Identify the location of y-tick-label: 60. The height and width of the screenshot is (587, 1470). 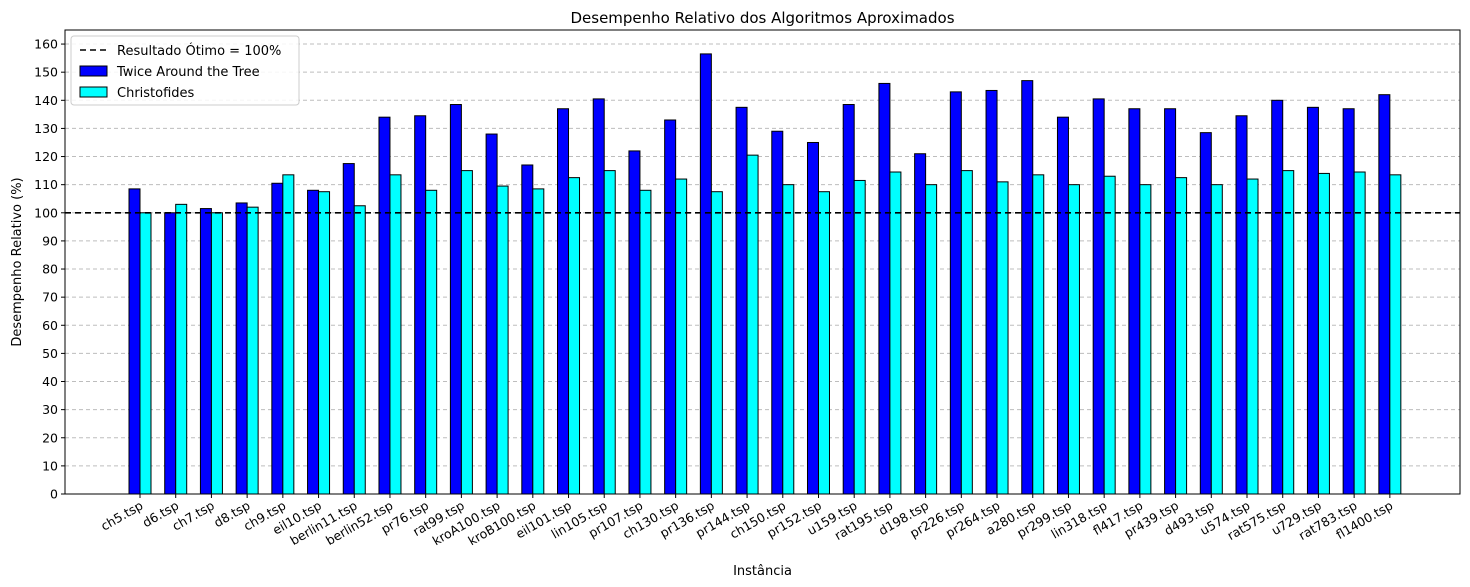
(50, 325).